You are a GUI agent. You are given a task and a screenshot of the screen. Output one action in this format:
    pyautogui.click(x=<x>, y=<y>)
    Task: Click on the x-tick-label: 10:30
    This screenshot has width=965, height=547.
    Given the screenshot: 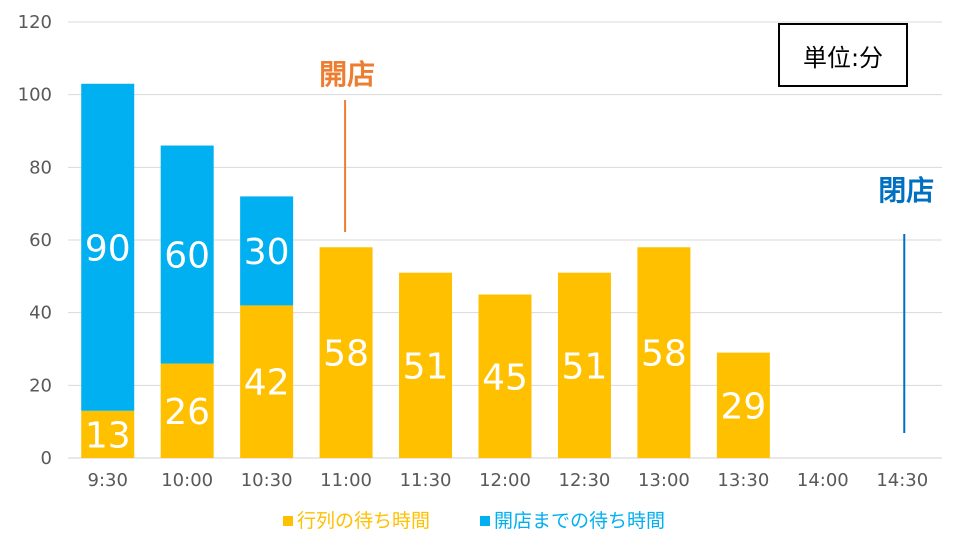 What is the action you would take?
    pyautogui.click(x=267, y=480)
    